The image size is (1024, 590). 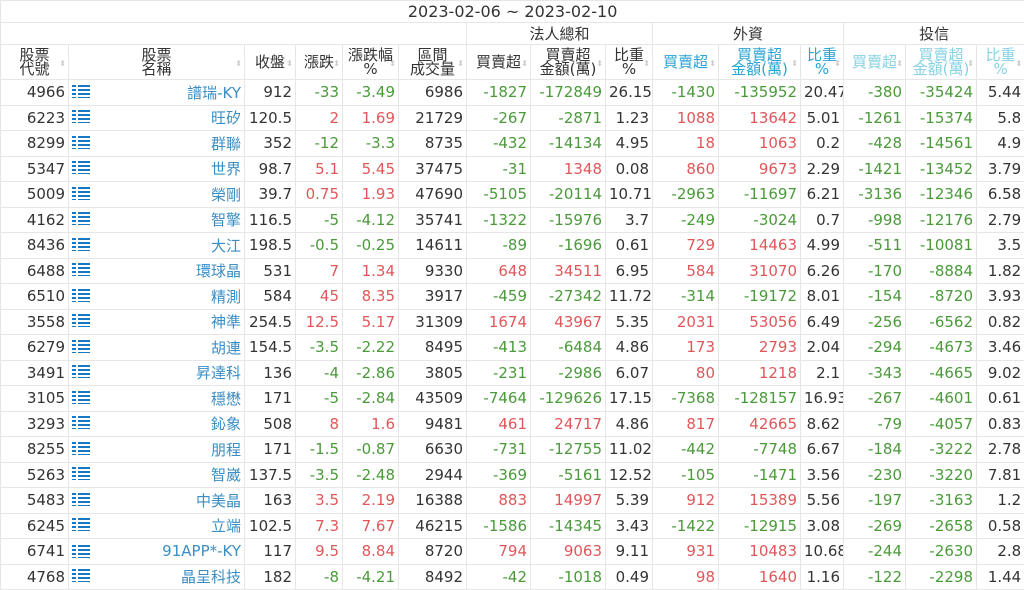 I want to click on cell-stock-name: 穩懋, so click(x=156, y=398).